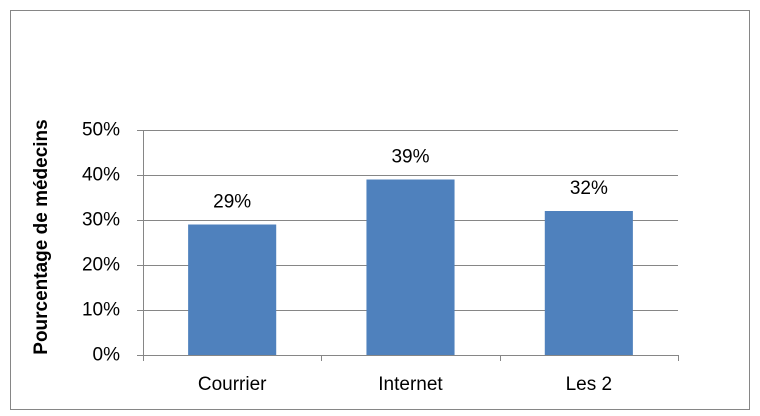  What do you see at coordinates (41, 236) in the screenshot?
I see `y-axis-label: Pourcentage de médecins` at bounding box center [41, 236].